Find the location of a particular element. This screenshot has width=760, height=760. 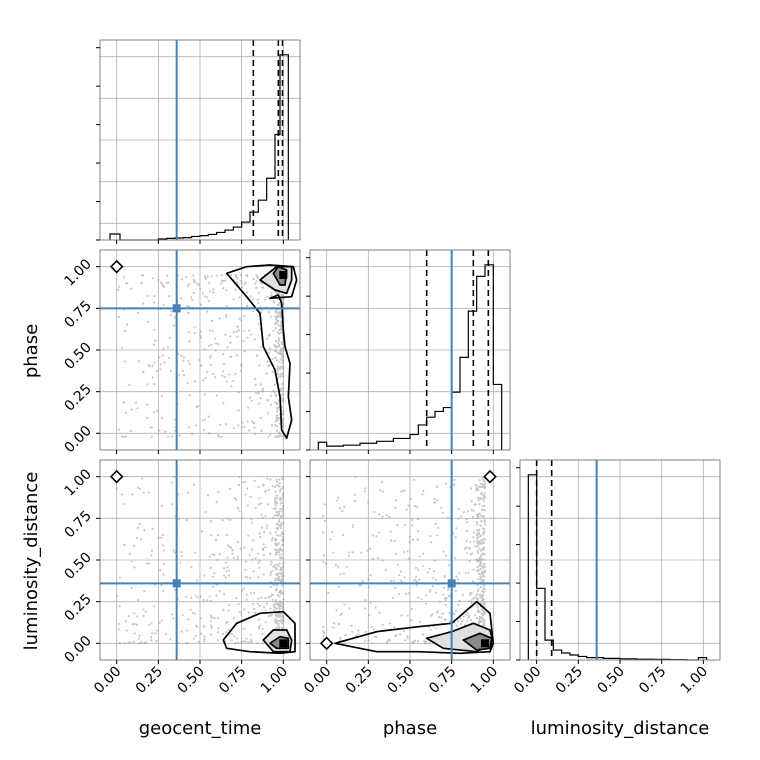

scatter-phase-luminosity-distance-xtick-label-0: 0.00 is located at coordinates (317, 680).